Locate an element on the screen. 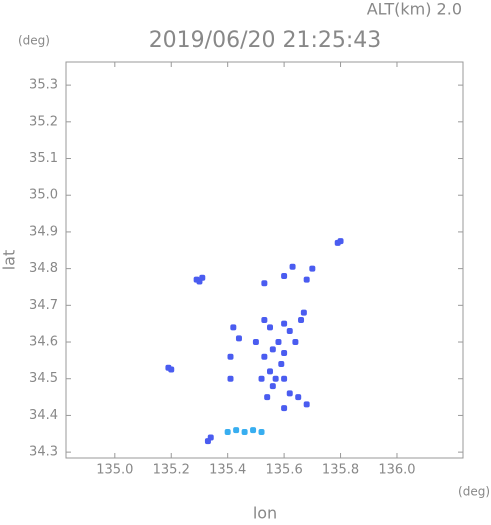 The image size is (491, 525). y-tick-label: 34.5 is located at coordinates (43, 378).